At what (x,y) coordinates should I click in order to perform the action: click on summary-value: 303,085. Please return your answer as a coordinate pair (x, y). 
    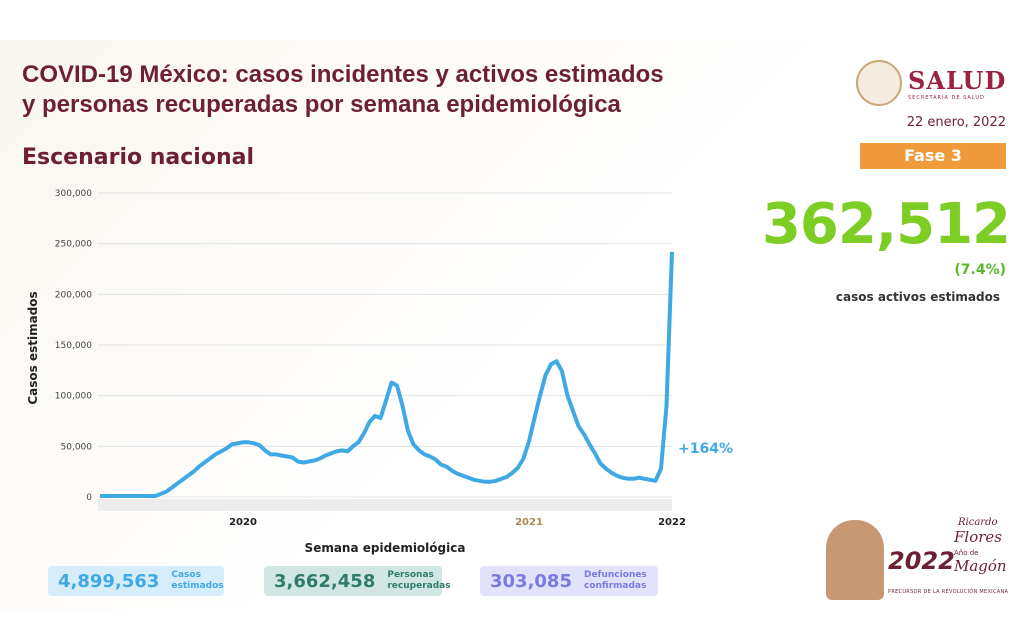
    Looking at the image, I should click on (531, 581).